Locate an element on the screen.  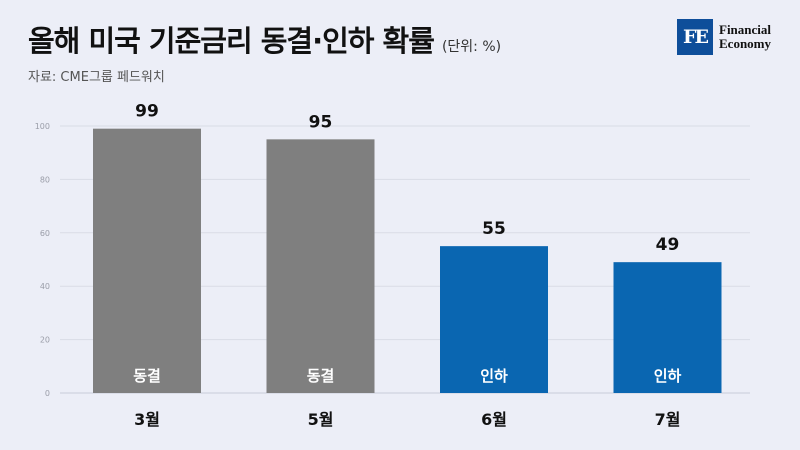
x-tick-label: 5월 is located at coordinates (321, 419).